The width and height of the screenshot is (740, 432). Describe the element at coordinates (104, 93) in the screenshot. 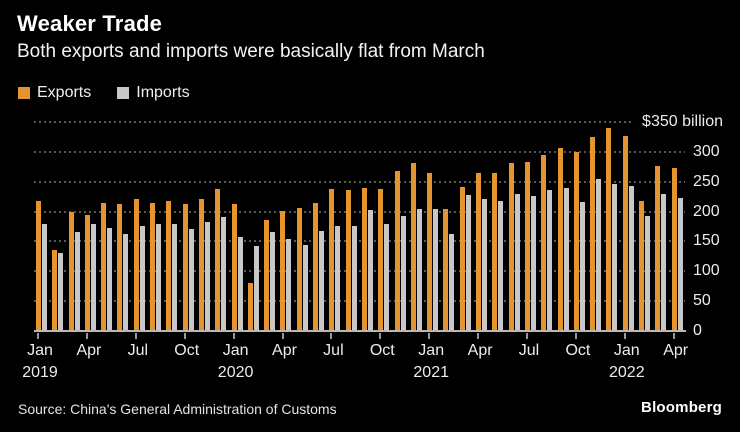

I see `legend: Exports Imports` at that location.